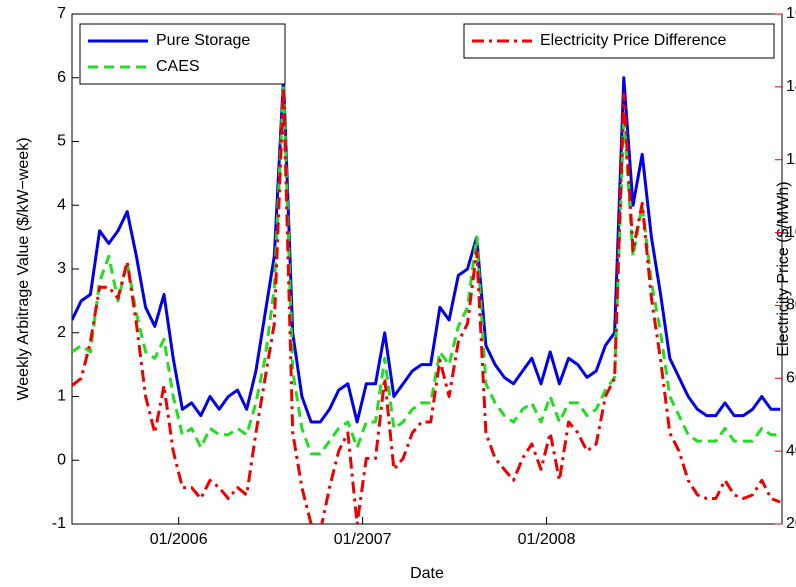  What do you see at coordinates (61, 396) in the screenshot?
I see `y-tick-label: 1` at bounding box center [61, 396].